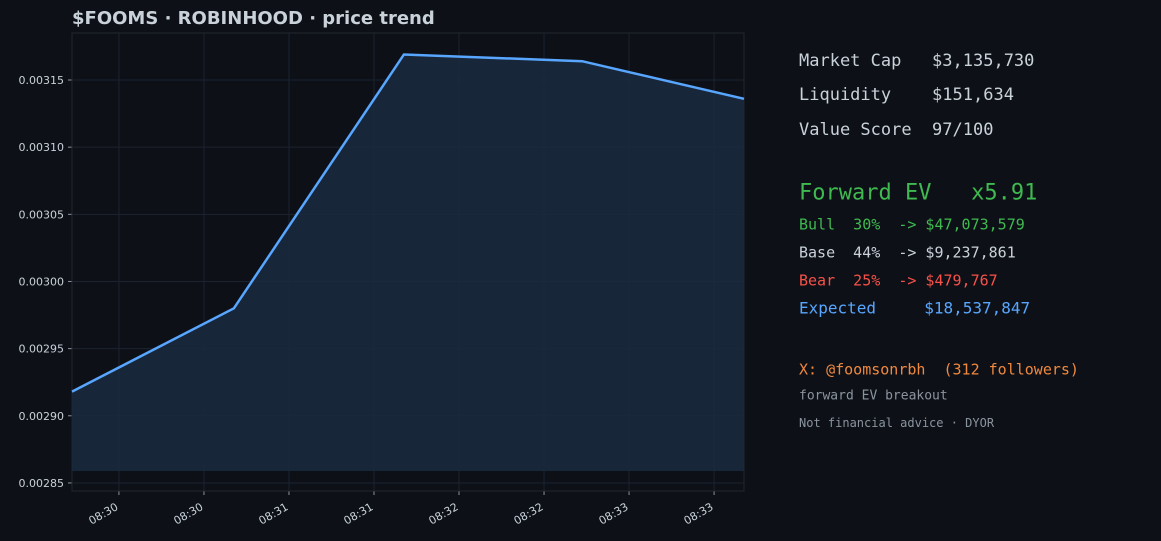  Describe the element at coordinates (906, 95) in the screenshot. I see `panel-line: Liquidity $151,634` at that location.